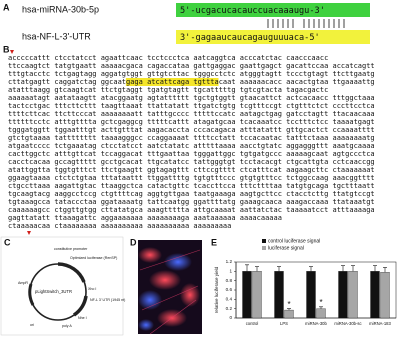 Image resolution: width=400 pixels, height=342 pixels. What do you see at coordinates (23, 283) in the screenshot?
I see `plasmid-label: AmpR` at bounding box center [23, 283].